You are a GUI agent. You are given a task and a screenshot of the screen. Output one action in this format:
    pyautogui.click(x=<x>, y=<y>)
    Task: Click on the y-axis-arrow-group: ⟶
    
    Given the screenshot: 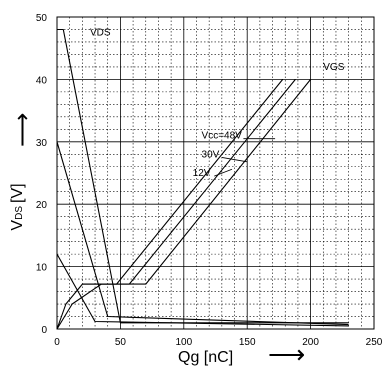 What is the action you would take?
    pyautogui.click(x=22, y=130)
    